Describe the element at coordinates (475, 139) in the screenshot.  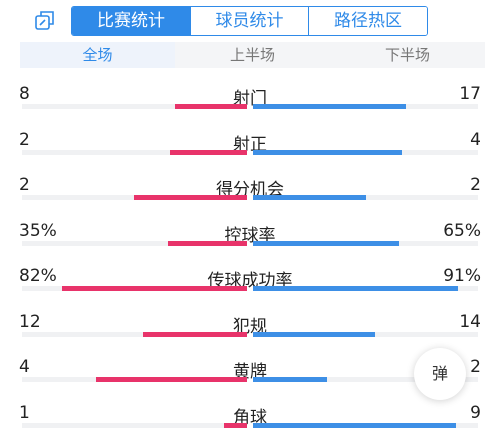
I see `stat-away-value: 4` at that location.